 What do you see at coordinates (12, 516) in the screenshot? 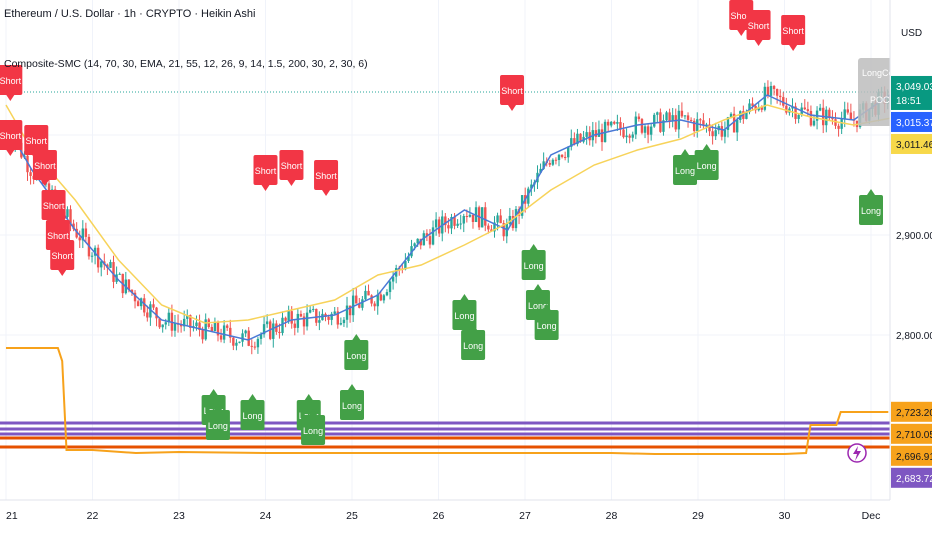
I see `time-tick-label: 21` at bounding box center [12, 516].